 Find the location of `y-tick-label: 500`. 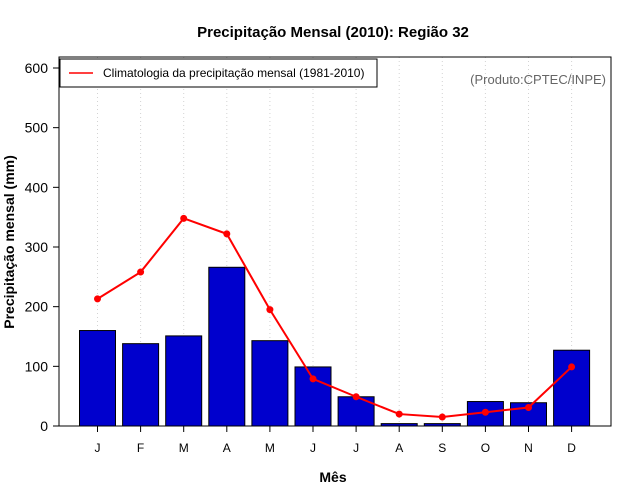

y-tick-label: 500 is located at coordinates (37, 128).